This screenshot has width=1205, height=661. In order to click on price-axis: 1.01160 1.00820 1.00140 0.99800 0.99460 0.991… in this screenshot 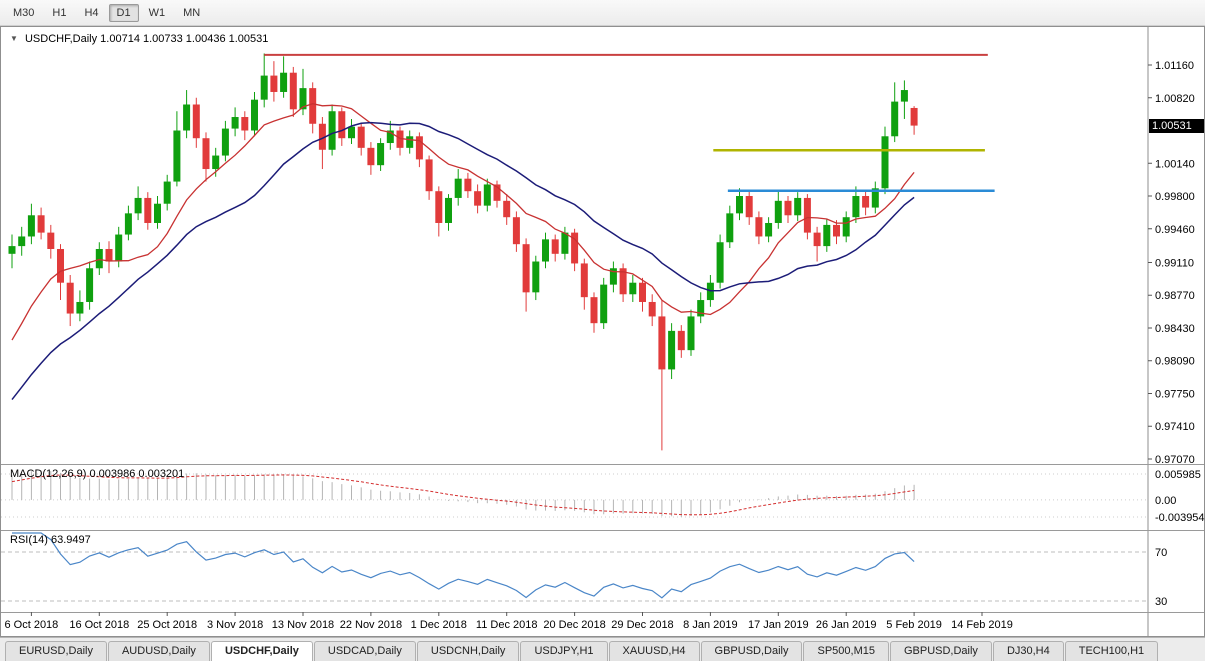, I will do `click(1171, 263)`.